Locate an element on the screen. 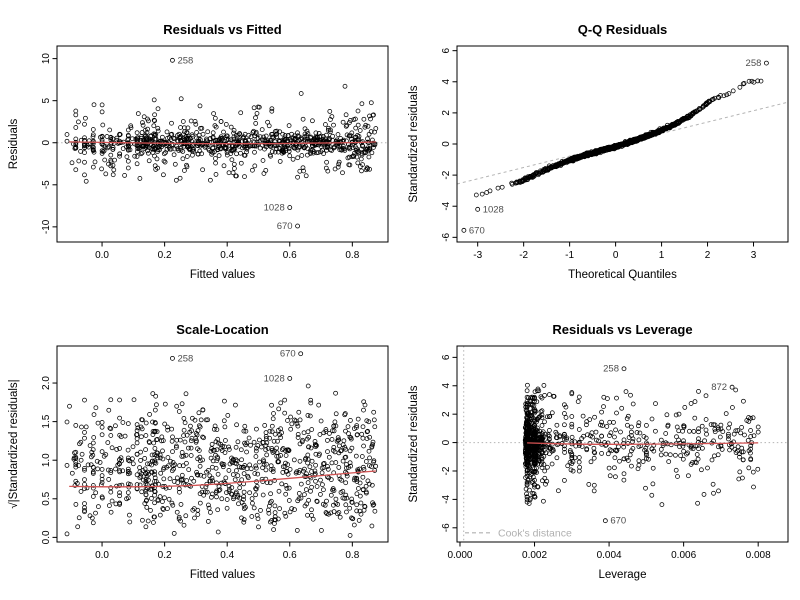 This screenshot has width=800, height=600. y-tick-label: 0.5 is located at coordinates (46, 498).